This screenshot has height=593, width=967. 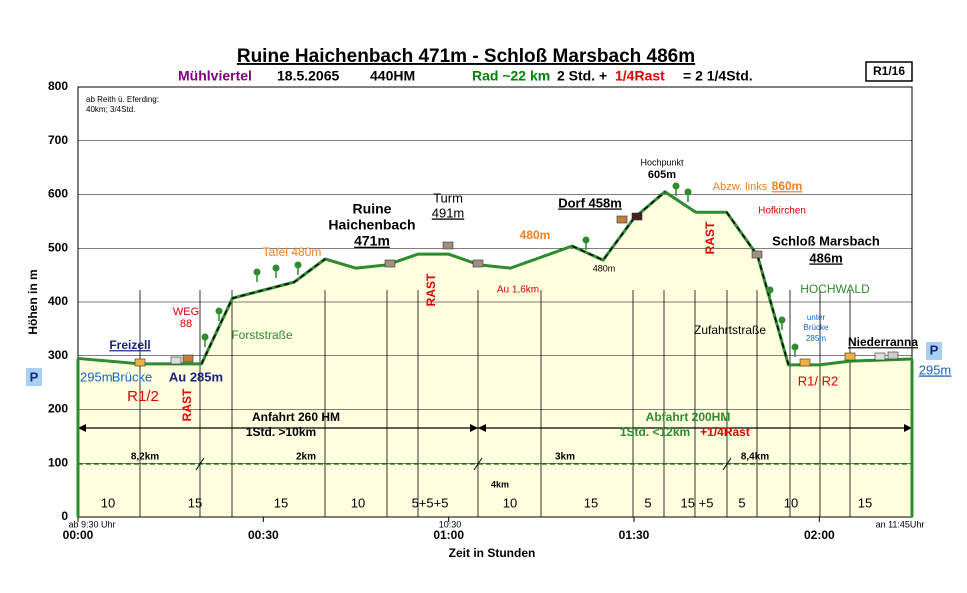 What do you see at coordinates (196, 376) in the screenshot?
I see `annotation: Au 285m` at bounding box center [196, 376].